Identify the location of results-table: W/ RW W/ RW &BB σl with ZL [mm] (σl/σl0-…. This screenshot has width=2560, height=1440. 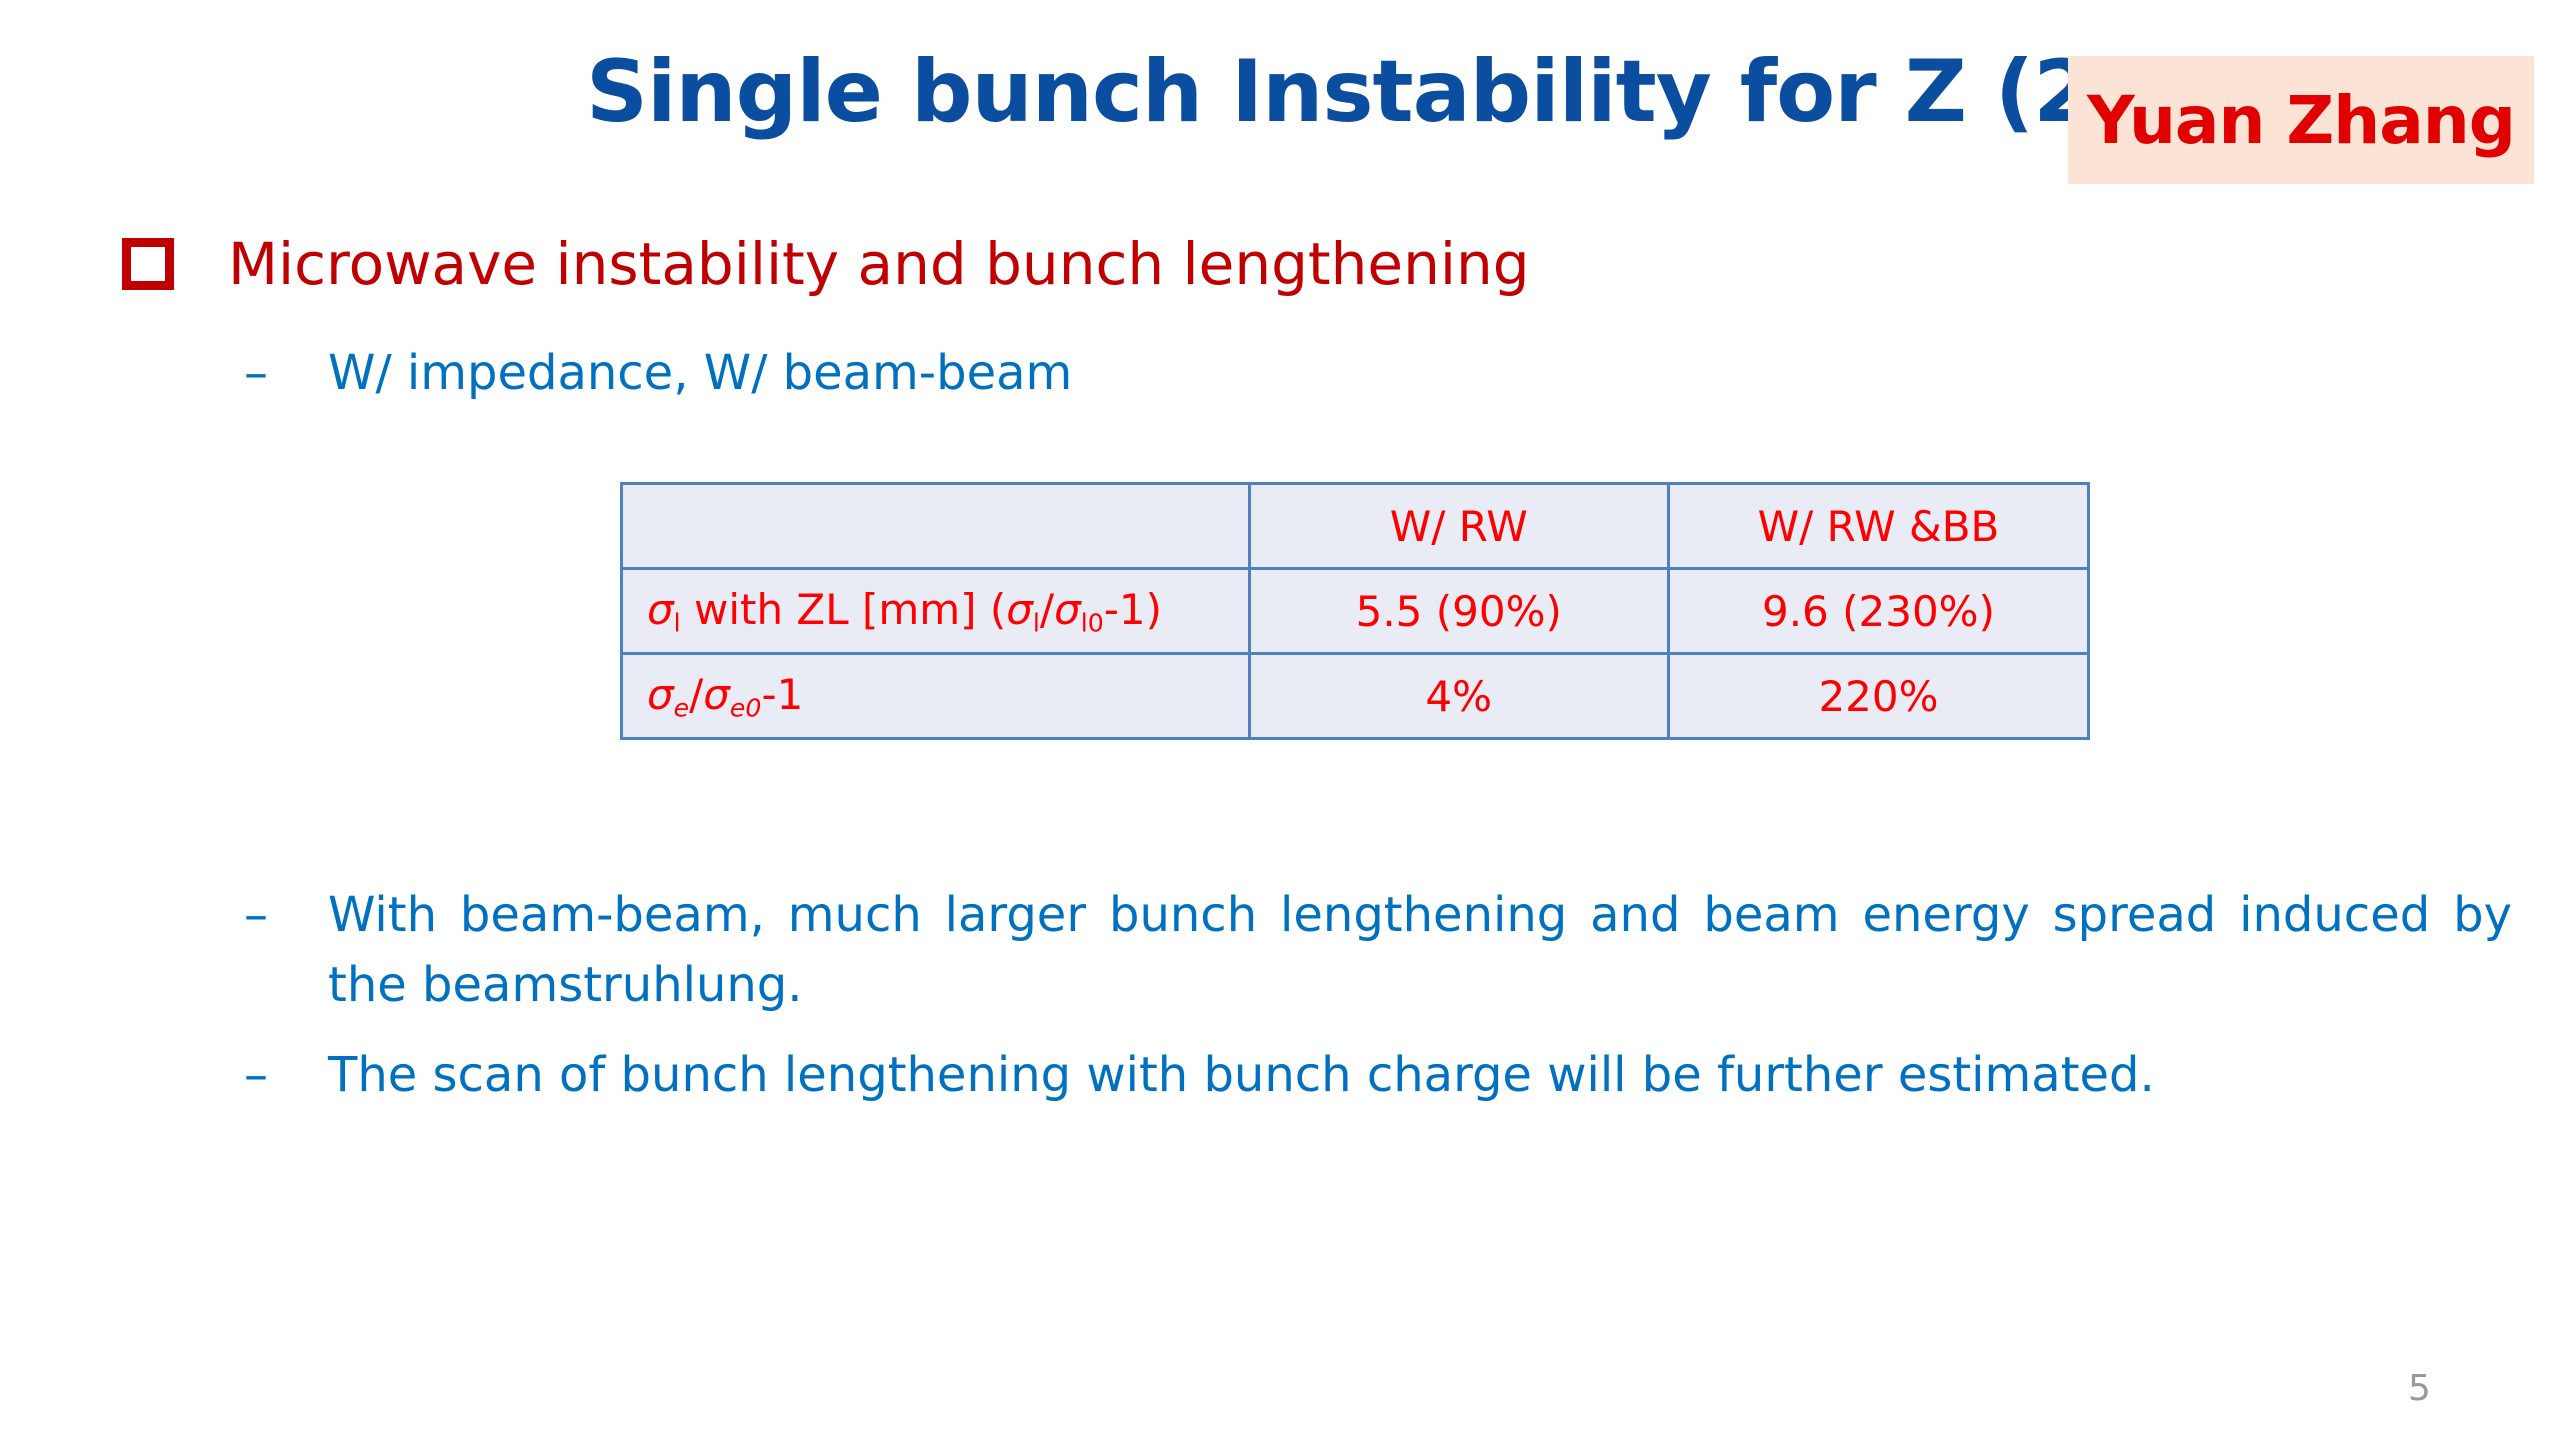
(1355, 611).